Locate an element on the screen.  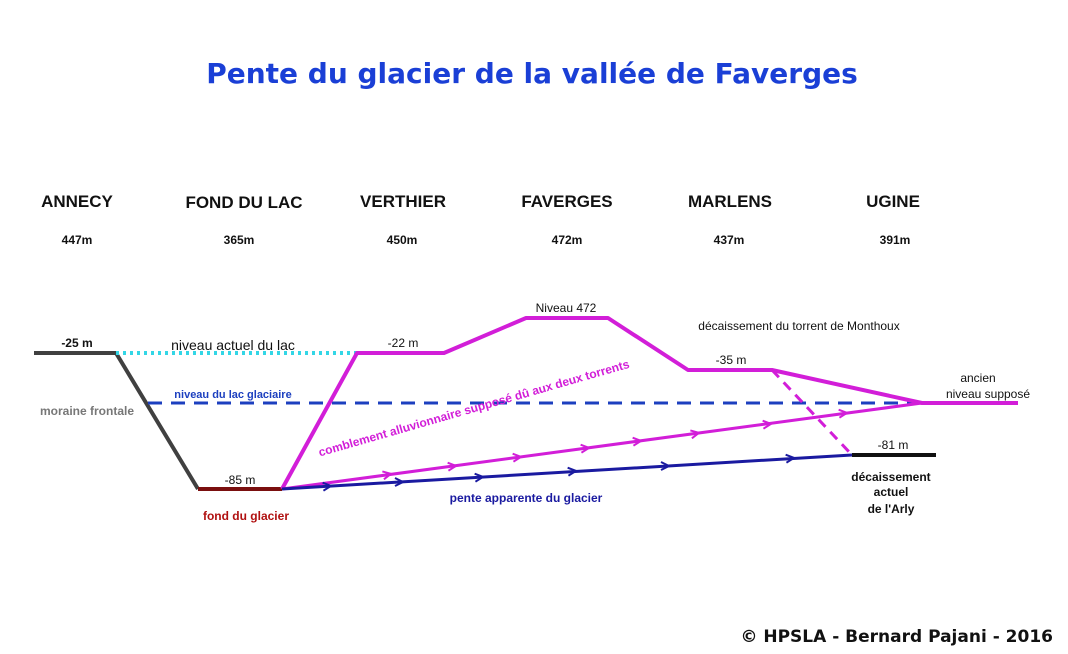
place-verthier: VERTHIER is located at coordinates (403, 201).